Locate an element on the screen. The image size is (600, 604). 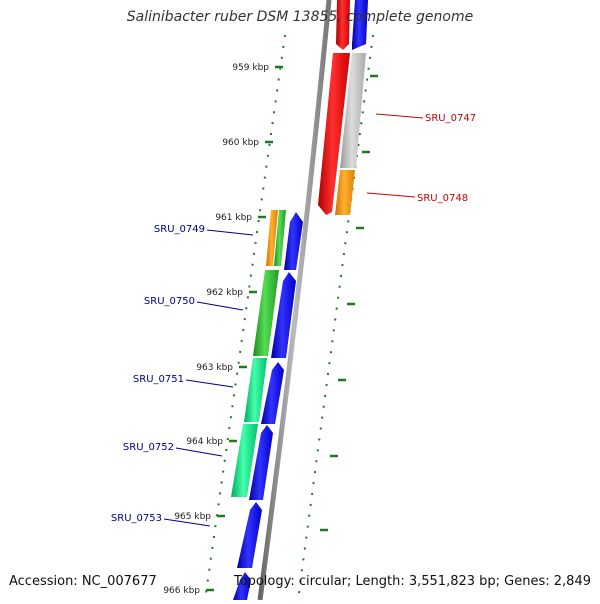
tick-label: 963 kbp is located at coordinates (214, 368).